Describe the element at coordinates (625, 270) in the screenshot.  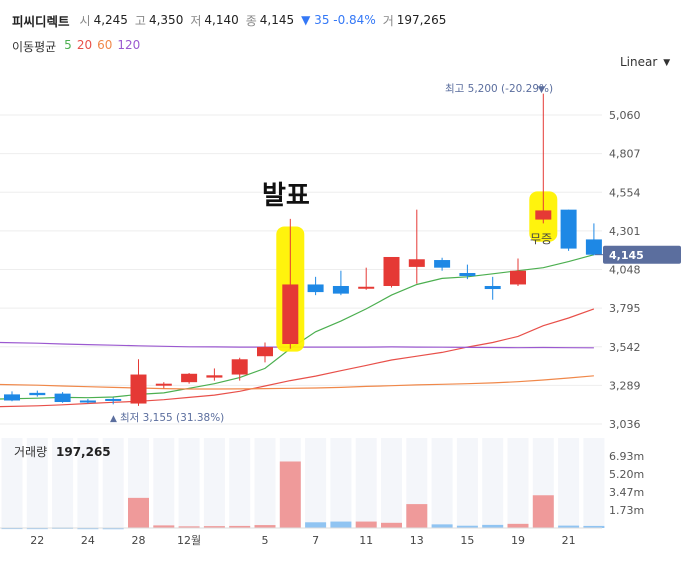
I see `y-axis-tick-label: 4,048` at that location.